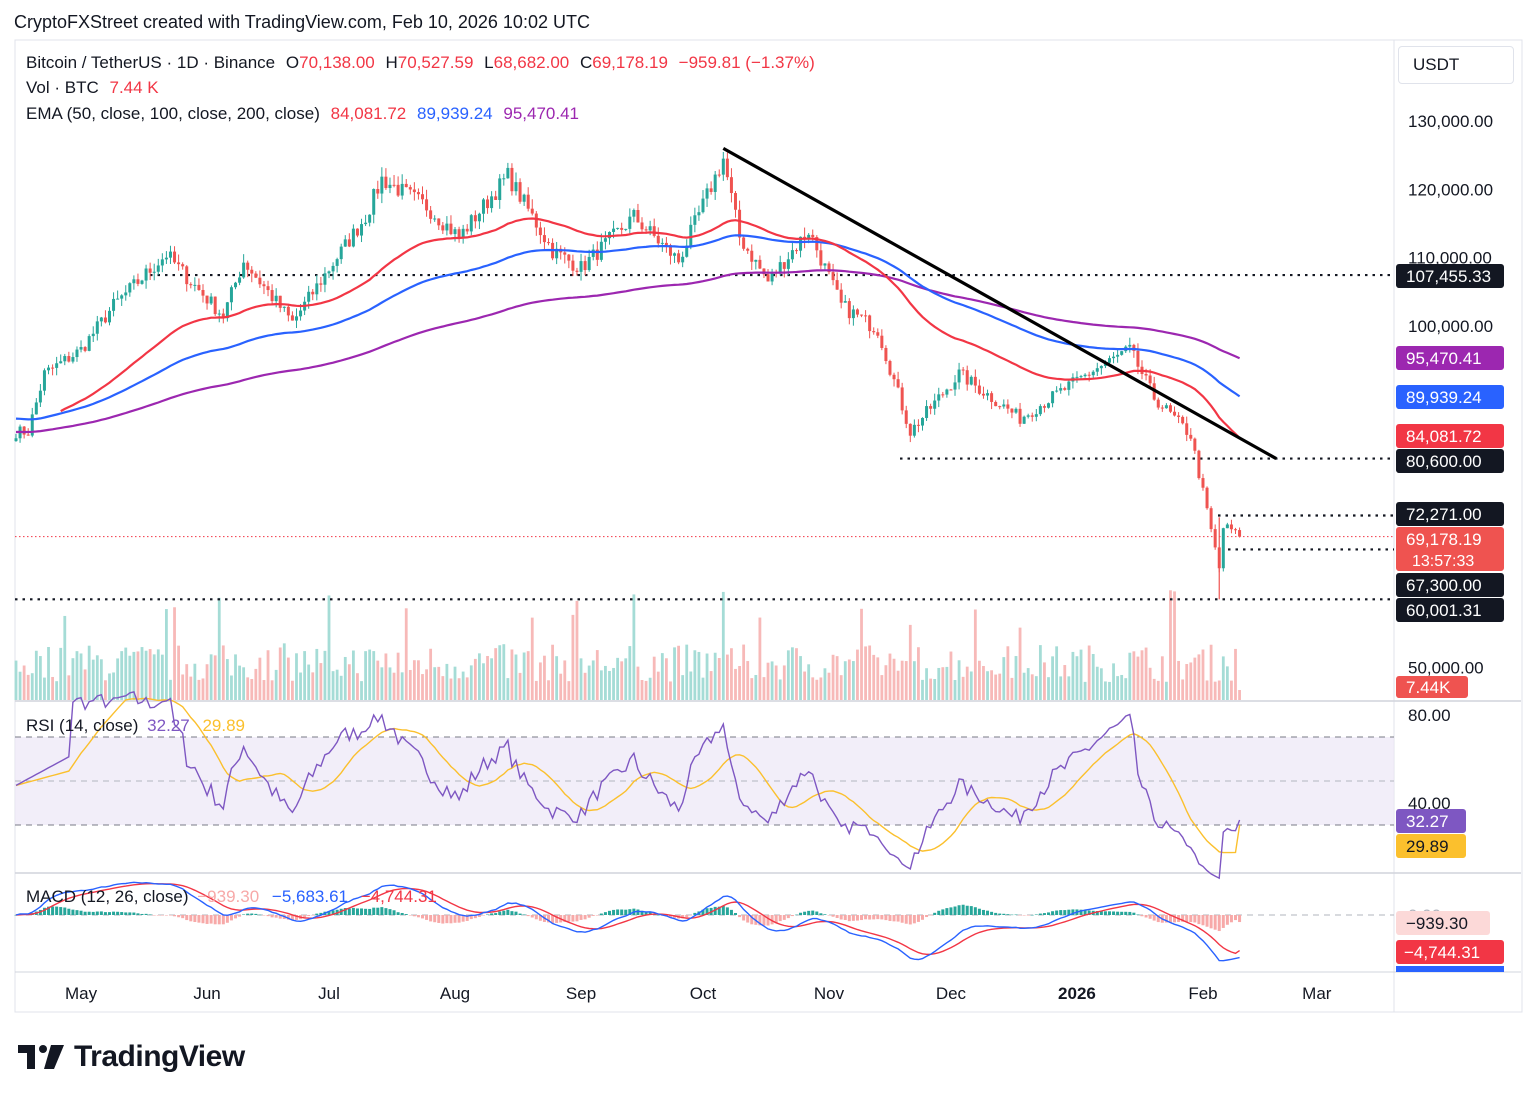 This screenshot has height=1102, width=1536. I want to click on currency-selector: USDT, so click(1456, 65).